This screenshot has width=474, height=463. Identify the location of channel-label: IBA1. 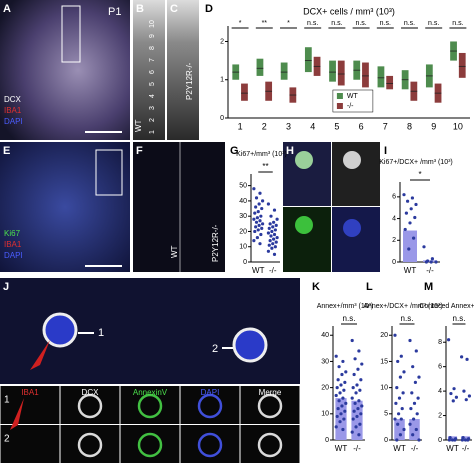
(30, 392).